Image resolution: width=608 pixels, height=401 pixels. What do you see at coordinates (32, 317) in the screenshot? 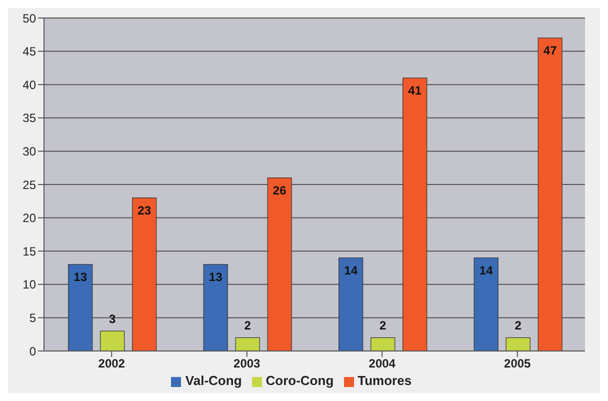
I see `y-tick-label: 5` at bounding box center [32, 317].